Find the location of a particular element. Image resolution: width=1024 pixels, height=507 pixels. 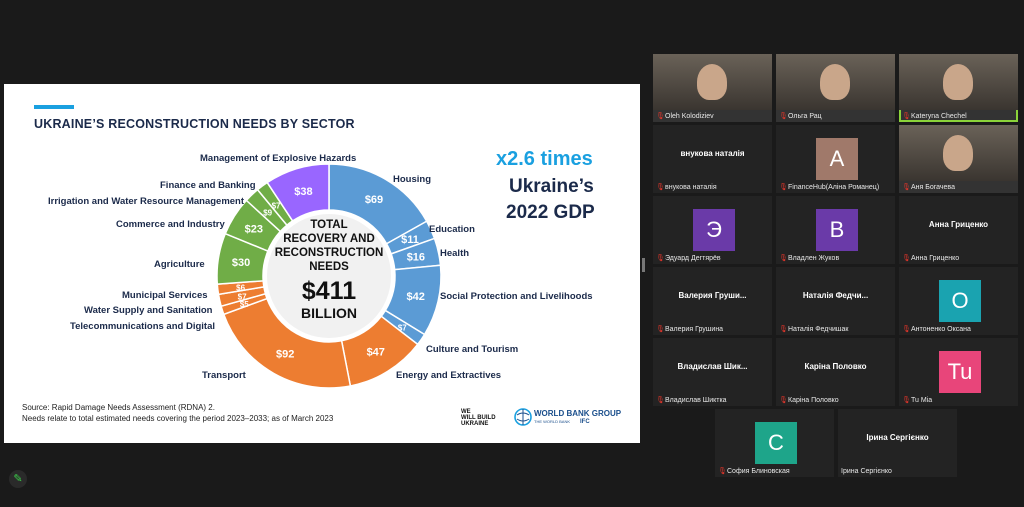

participant-name: София Блиновская is located at coordinates (758, 471).